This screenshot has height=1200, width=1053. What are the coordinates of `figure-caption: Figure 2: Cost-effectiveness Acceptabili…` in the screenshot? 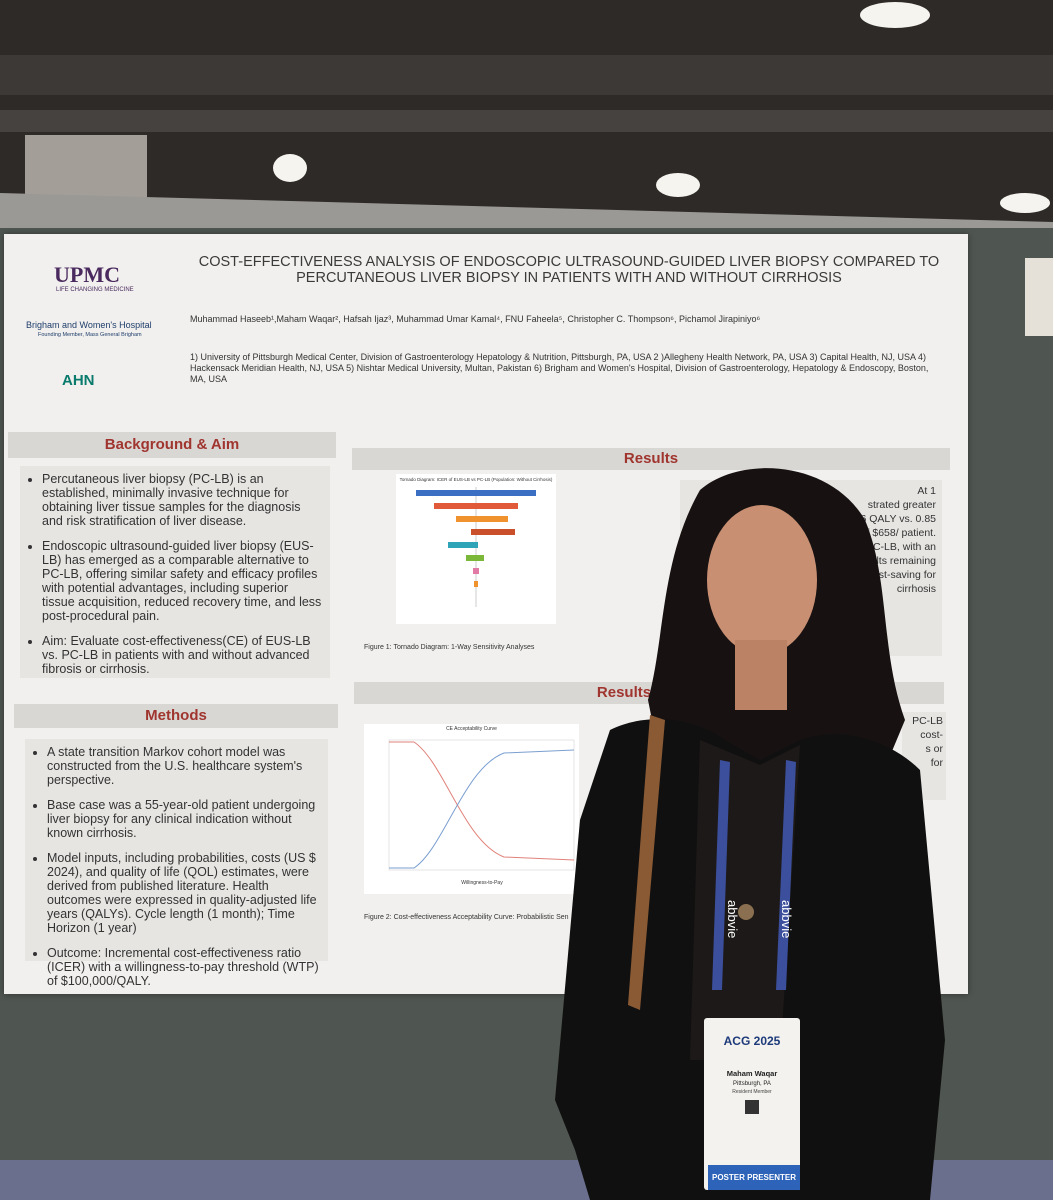 It's located at (466, 917).